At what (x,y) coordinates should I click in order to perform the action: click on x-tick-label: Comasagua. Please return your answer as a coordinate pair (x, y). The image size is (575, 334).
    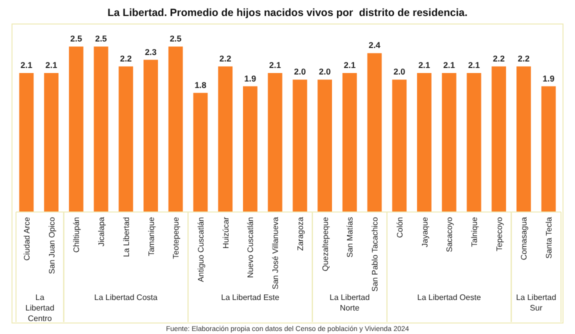
    Looking at the image, I should click on (524, 238).